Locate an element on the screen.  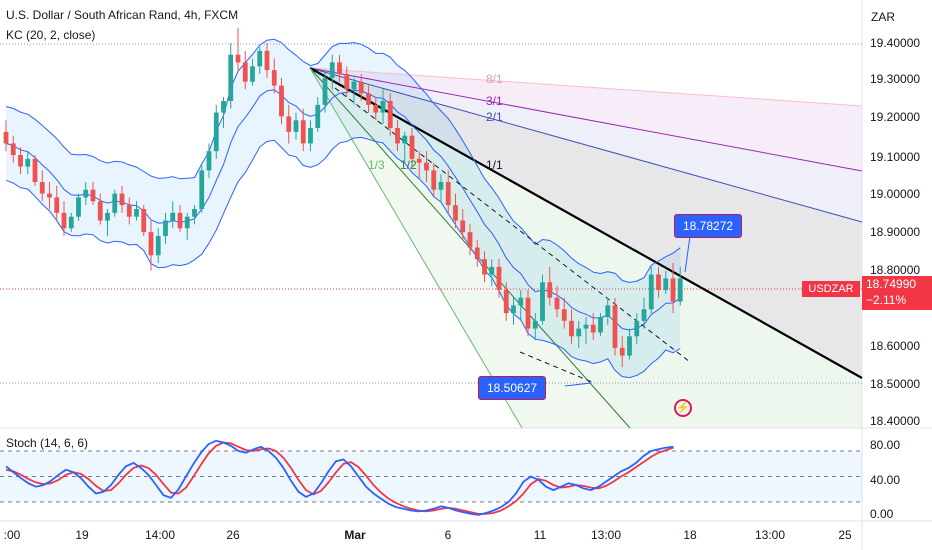
last-price-value: 18.74990 is located at coordinates (891, 284).